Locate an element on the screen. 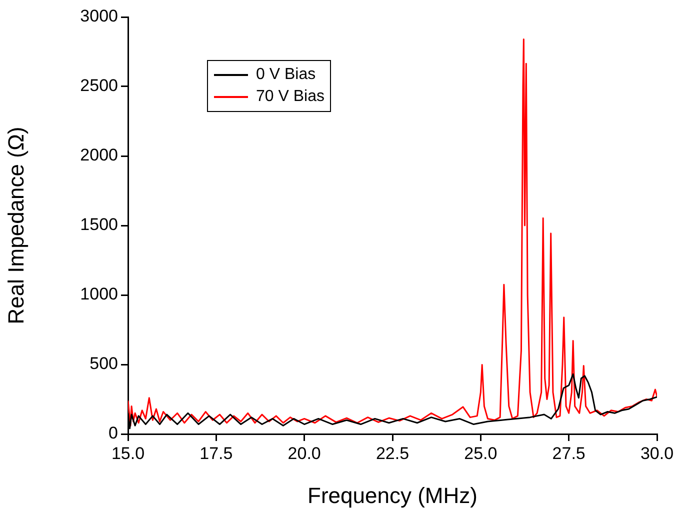 Image resolution: width=679 pixels, height=514 pixels. x-tick-label: 25.0 is located at coordinates (481, 453).